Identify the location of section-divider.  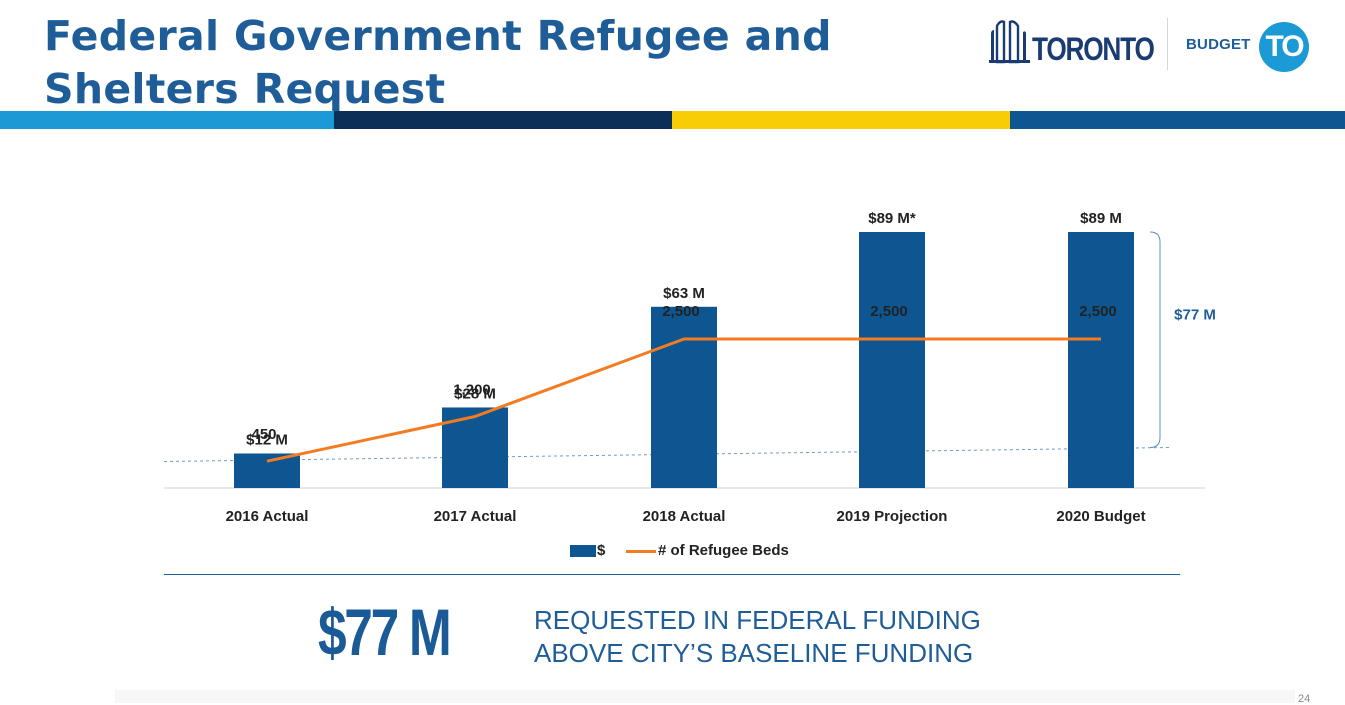
(672, 574).